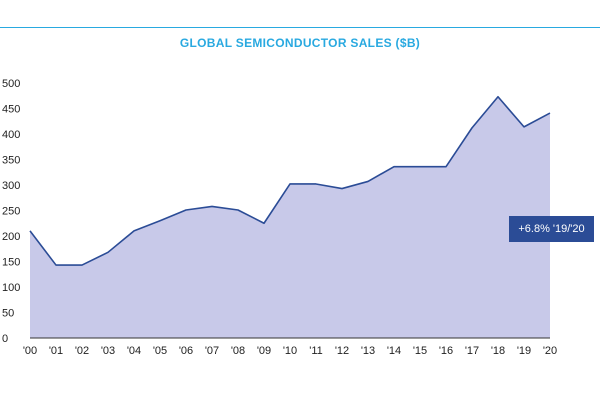 Image resolution: width=600 pixels, height=400 pixels. I want to click on y-tick-label: 150, so click(11, 263).